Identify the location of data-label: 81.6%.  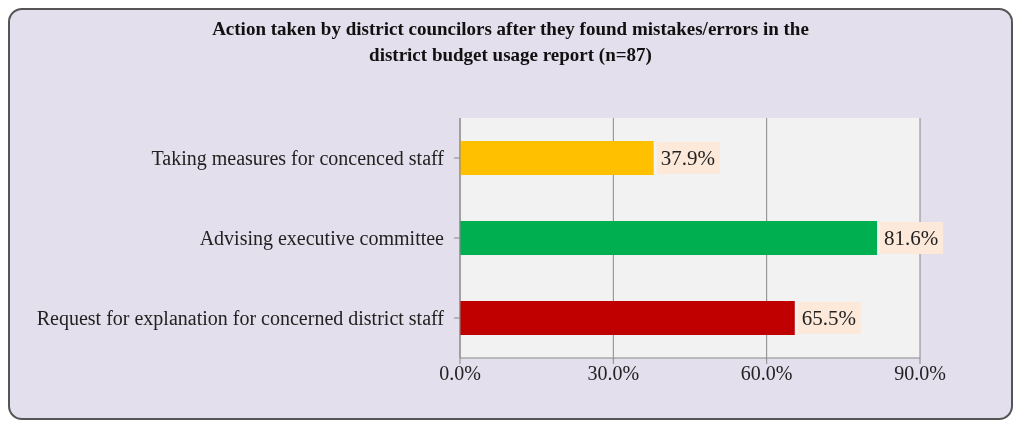
(911, 238).